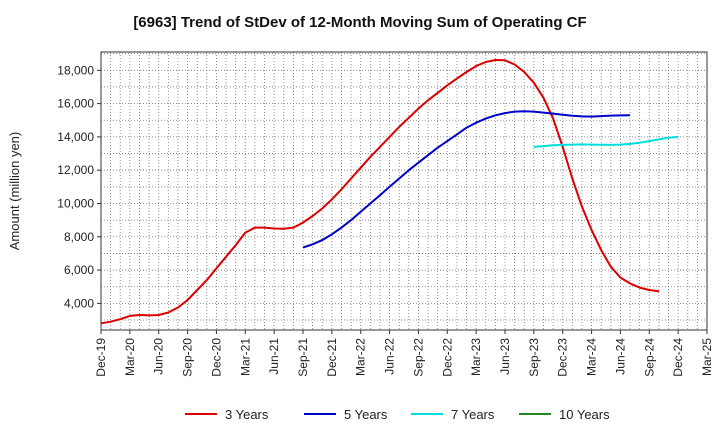 Image resolution: width=720 pixels, height=440 pixels. Describe the element at coordinates (245, 357) in the screenshot. I see `x-tick-label: Mar-21` at that location.